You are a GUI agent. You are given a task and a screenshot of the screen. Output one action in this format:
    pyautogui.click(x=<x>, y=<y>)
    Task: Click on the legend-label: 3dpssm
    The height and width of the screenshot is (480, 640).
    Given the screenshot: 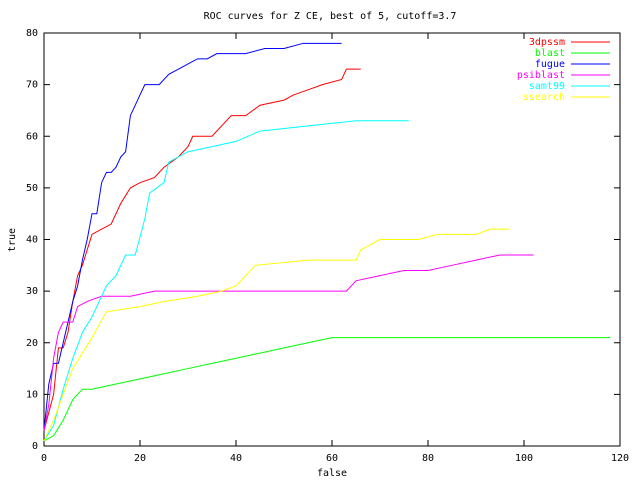 What is the action you would take?
    pyautogui.click(x=547, y=42)
    